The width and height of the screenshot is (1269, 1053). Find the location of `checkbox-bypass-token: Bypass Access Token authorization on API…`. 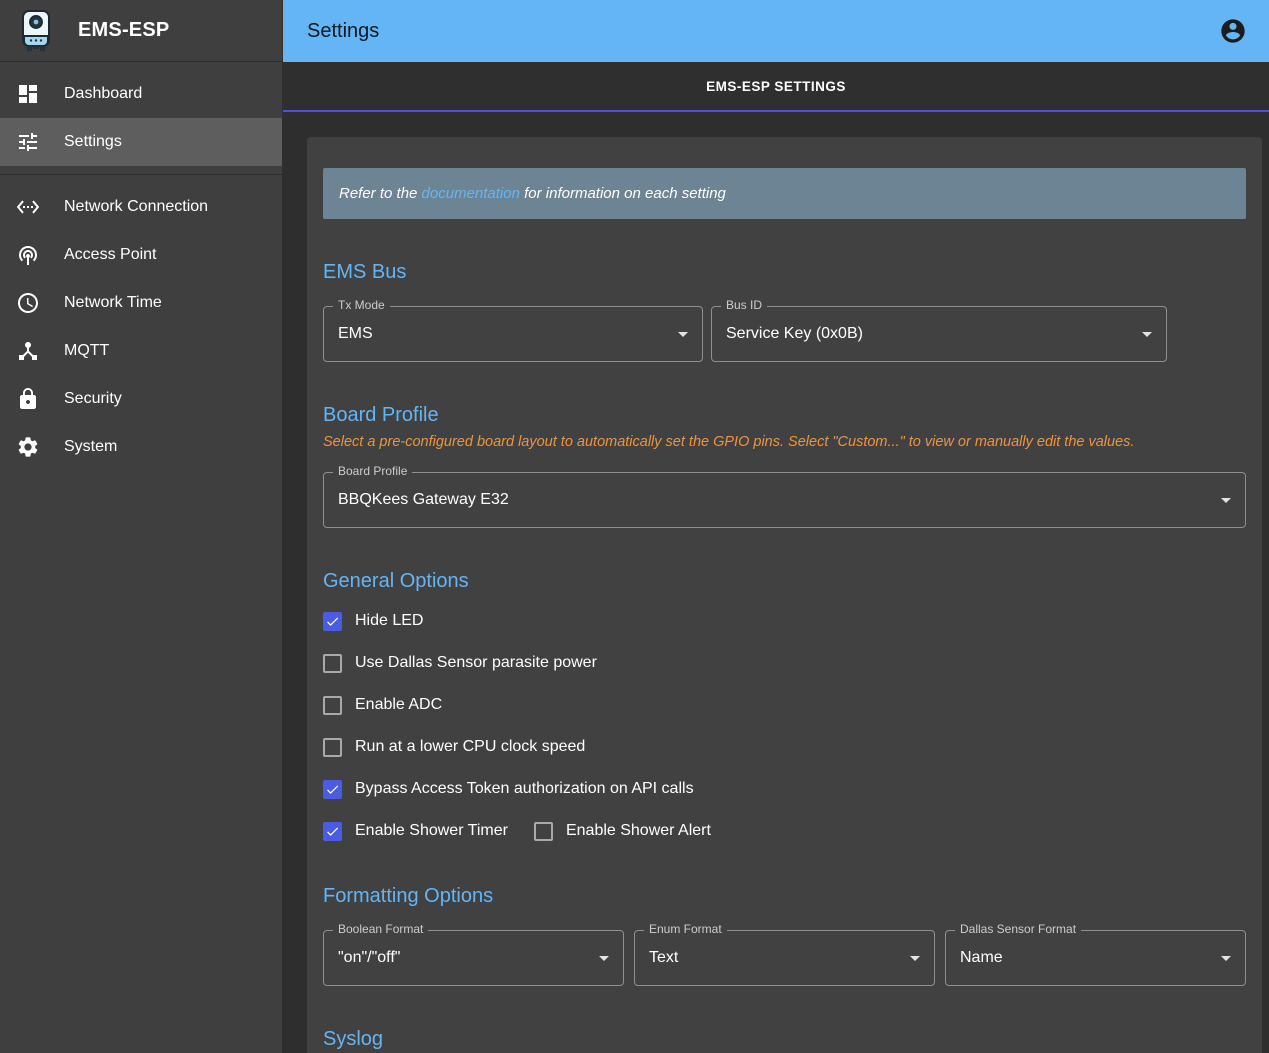

checkbox-bypass-token: Bypass Access Token authorization on API… is located at coordinates (508, 789).